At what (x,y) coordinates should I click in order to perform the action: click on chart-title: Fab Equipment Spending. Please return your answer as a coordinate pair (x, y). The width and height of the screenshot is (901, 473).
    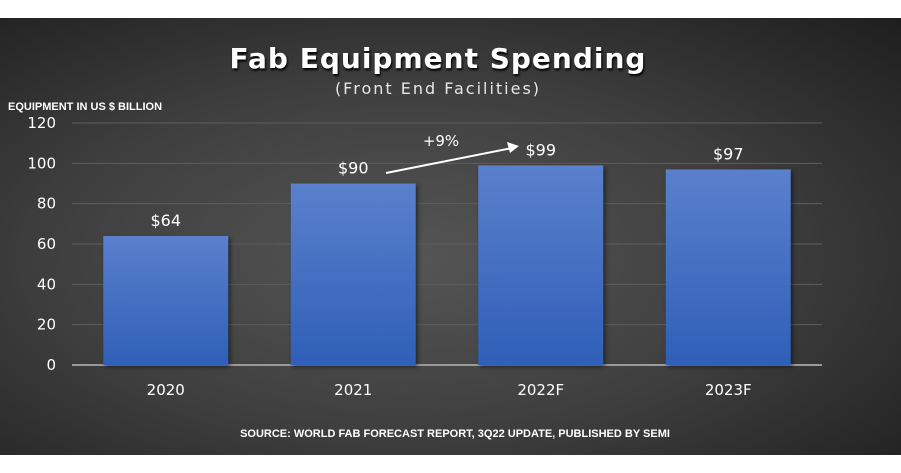
    Looking at the image, I should click on (438, 58).